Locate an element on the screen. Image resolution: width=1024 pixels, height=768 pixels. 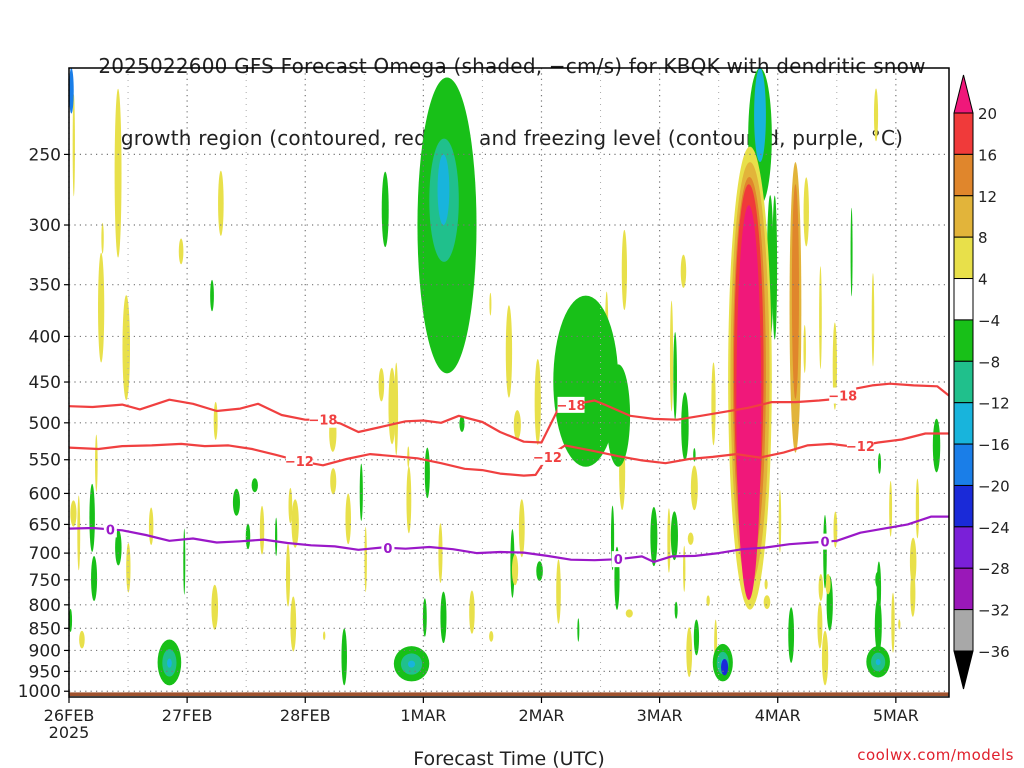
omega-cyan-top is located at coordinates (760, 115).